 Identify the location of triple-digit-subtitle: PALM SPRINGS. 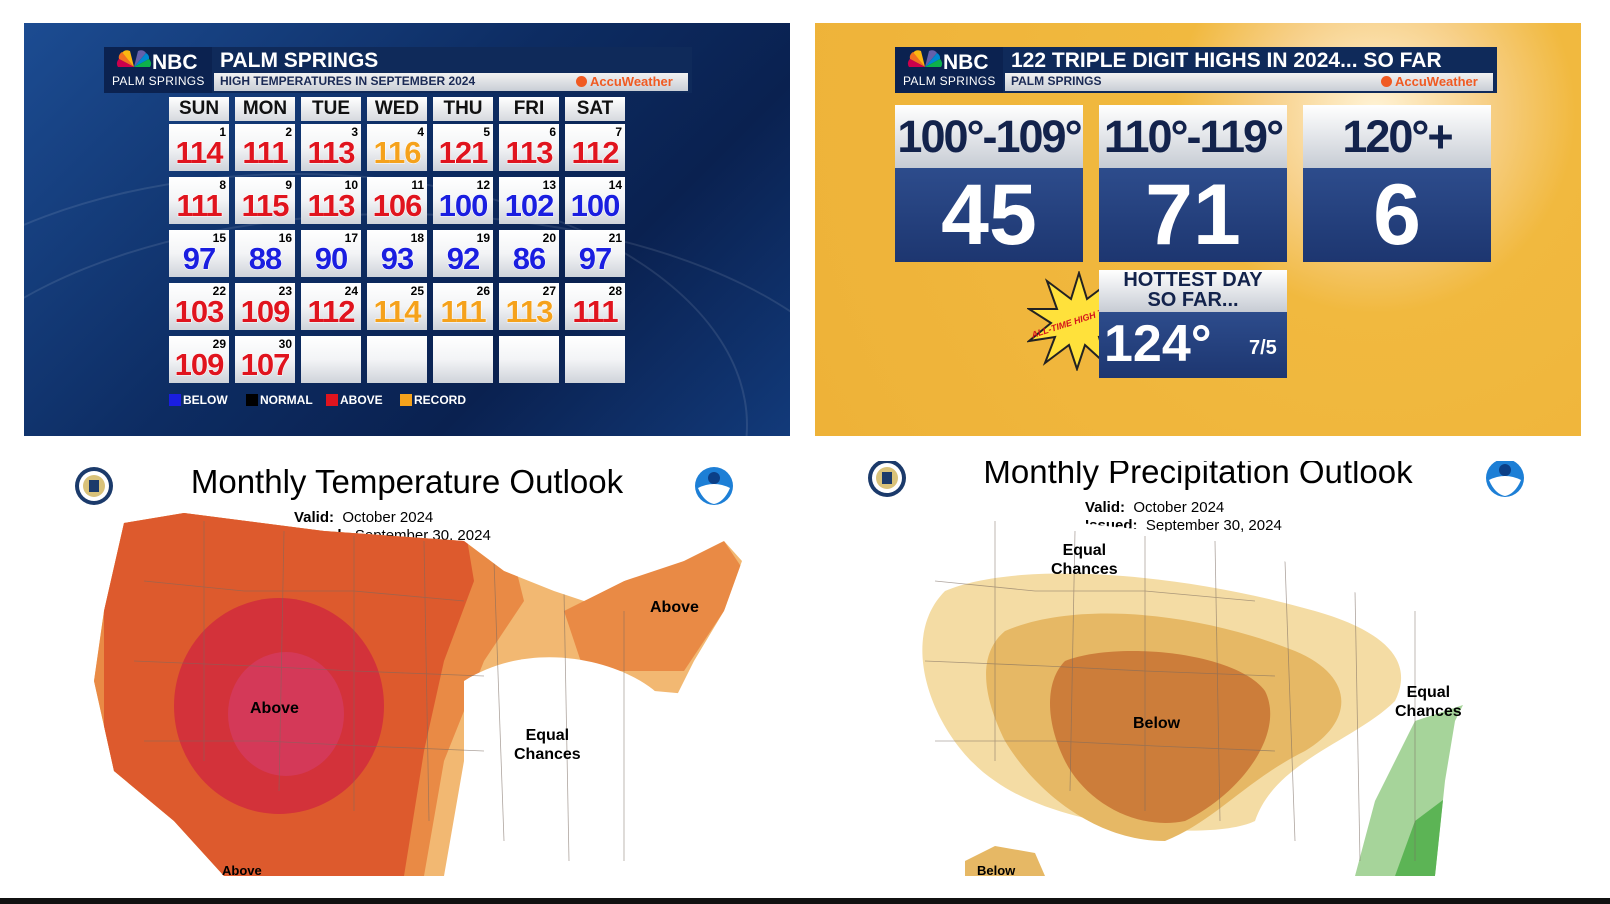
(1056, 81).